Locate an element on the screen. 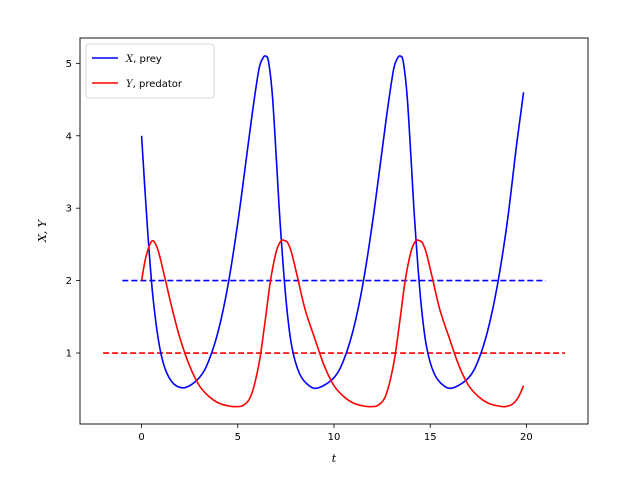 This screenshot has width=640, height=480. x-axis: 0 5 10 15 20 is located at coordinates (335, 433).